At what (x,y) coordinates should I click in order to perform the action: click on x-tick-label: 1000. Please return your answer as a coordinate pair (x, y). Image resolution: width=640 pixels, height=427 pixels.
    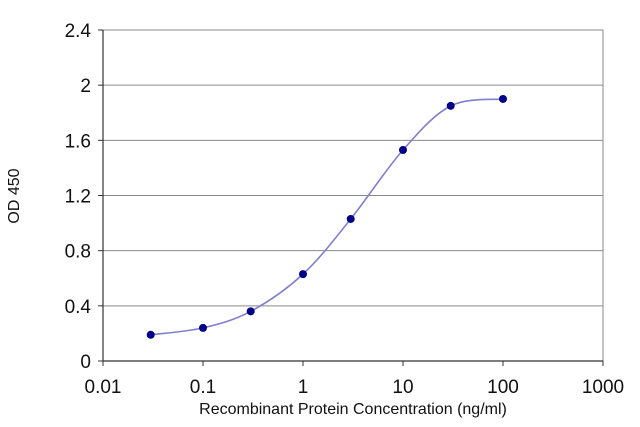
    Looking at the image, I should click on (603, 387).